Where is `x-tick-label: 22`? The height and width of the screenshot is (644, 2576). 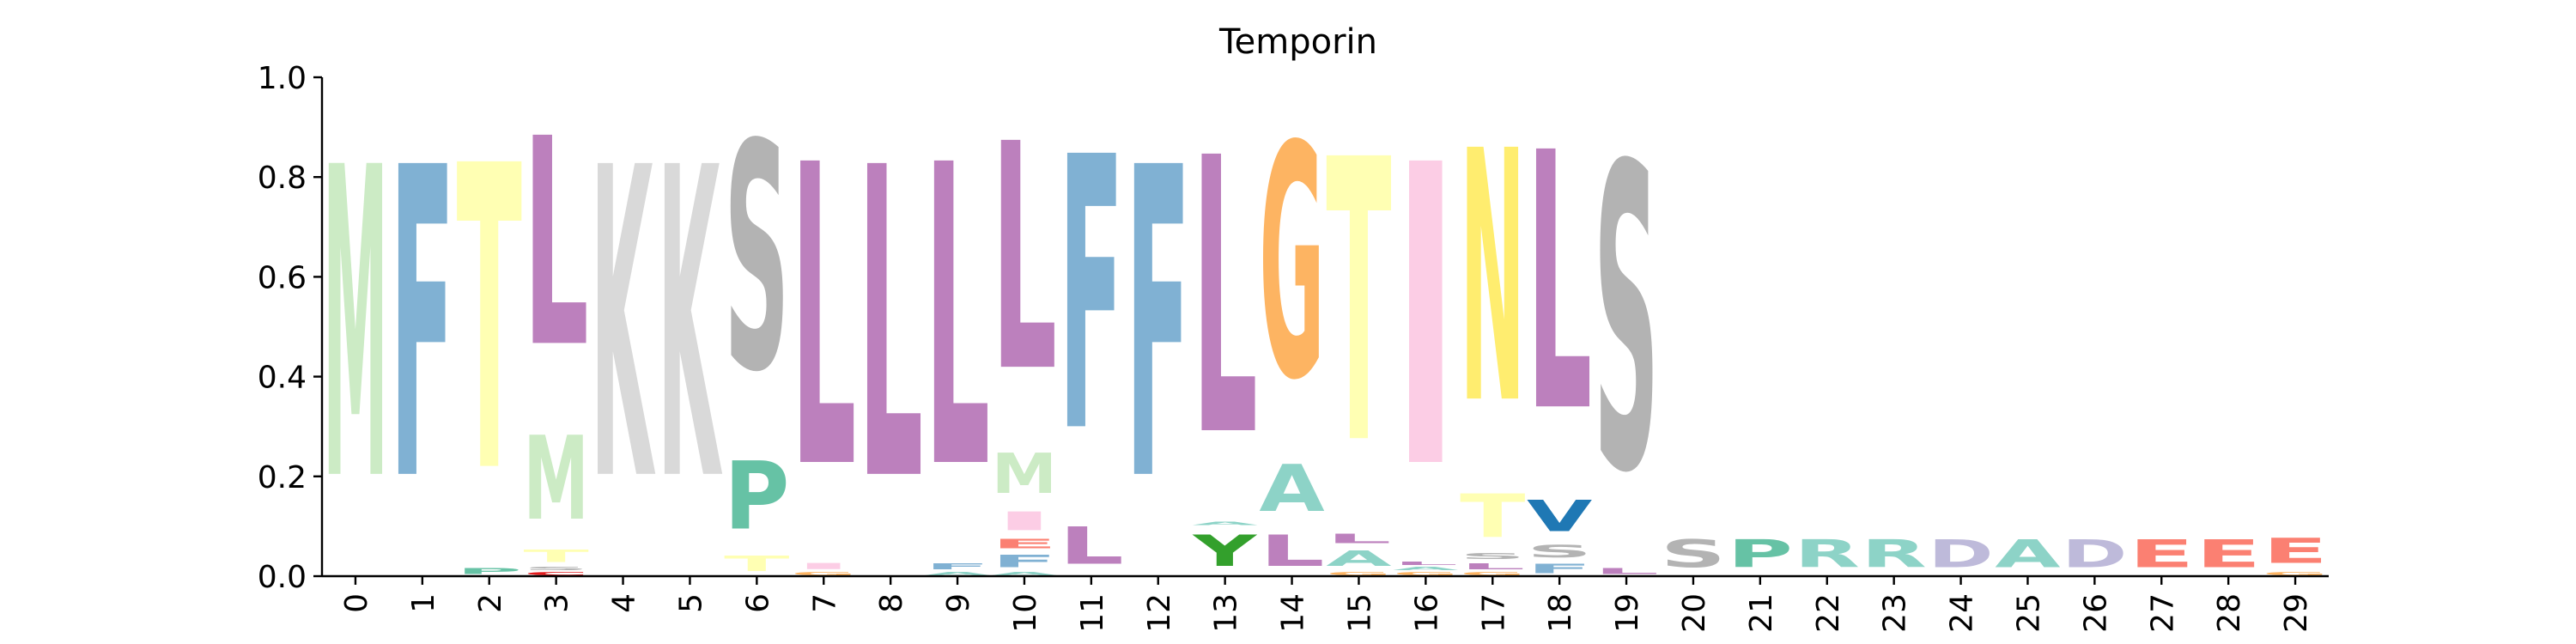 x-tick-label: 22 is located at coordinates (1828, 613).